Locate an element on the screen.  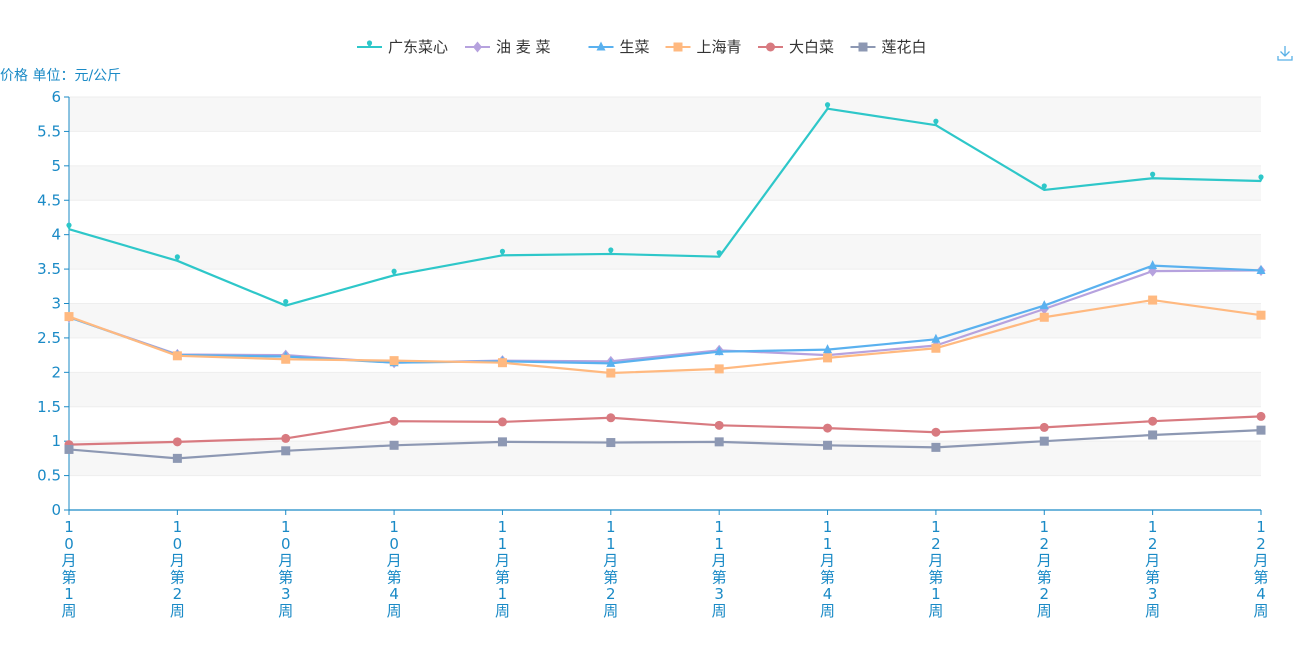
y-tick-label: 0.5 is located at coordinates (49, 476).